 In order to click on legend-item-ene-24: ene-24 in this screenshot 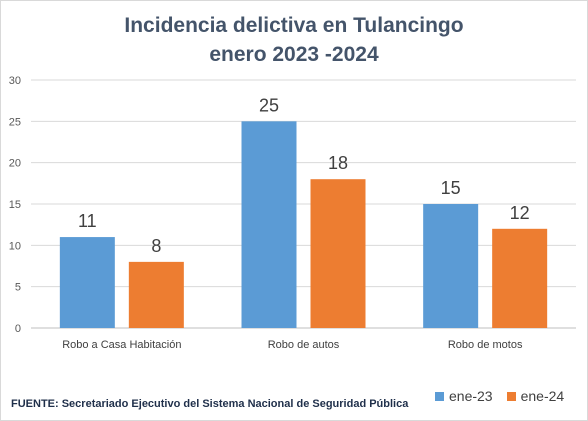, I will do `click(535, 396)`.